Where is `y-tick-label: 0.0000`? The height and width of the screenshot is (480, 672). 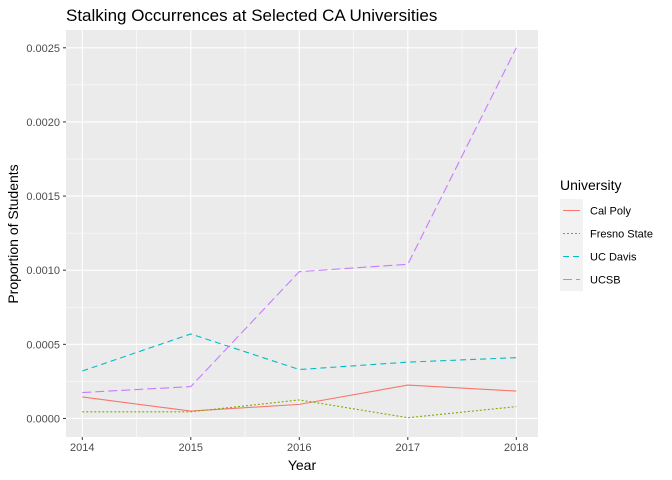
y-tick-label: 0.0000 is located at coordinates (43, 419).